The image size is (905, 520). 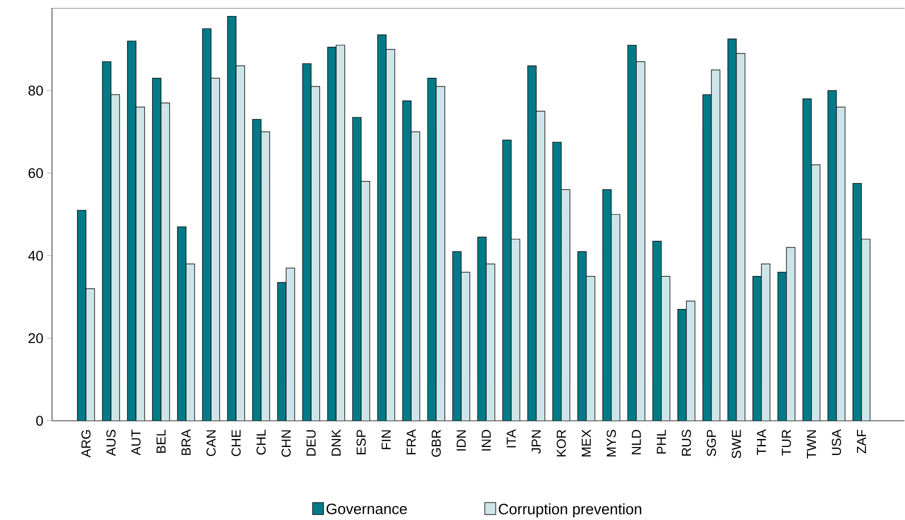 I want to click on x-tick-label: MYS, so click(x=611, y=443).